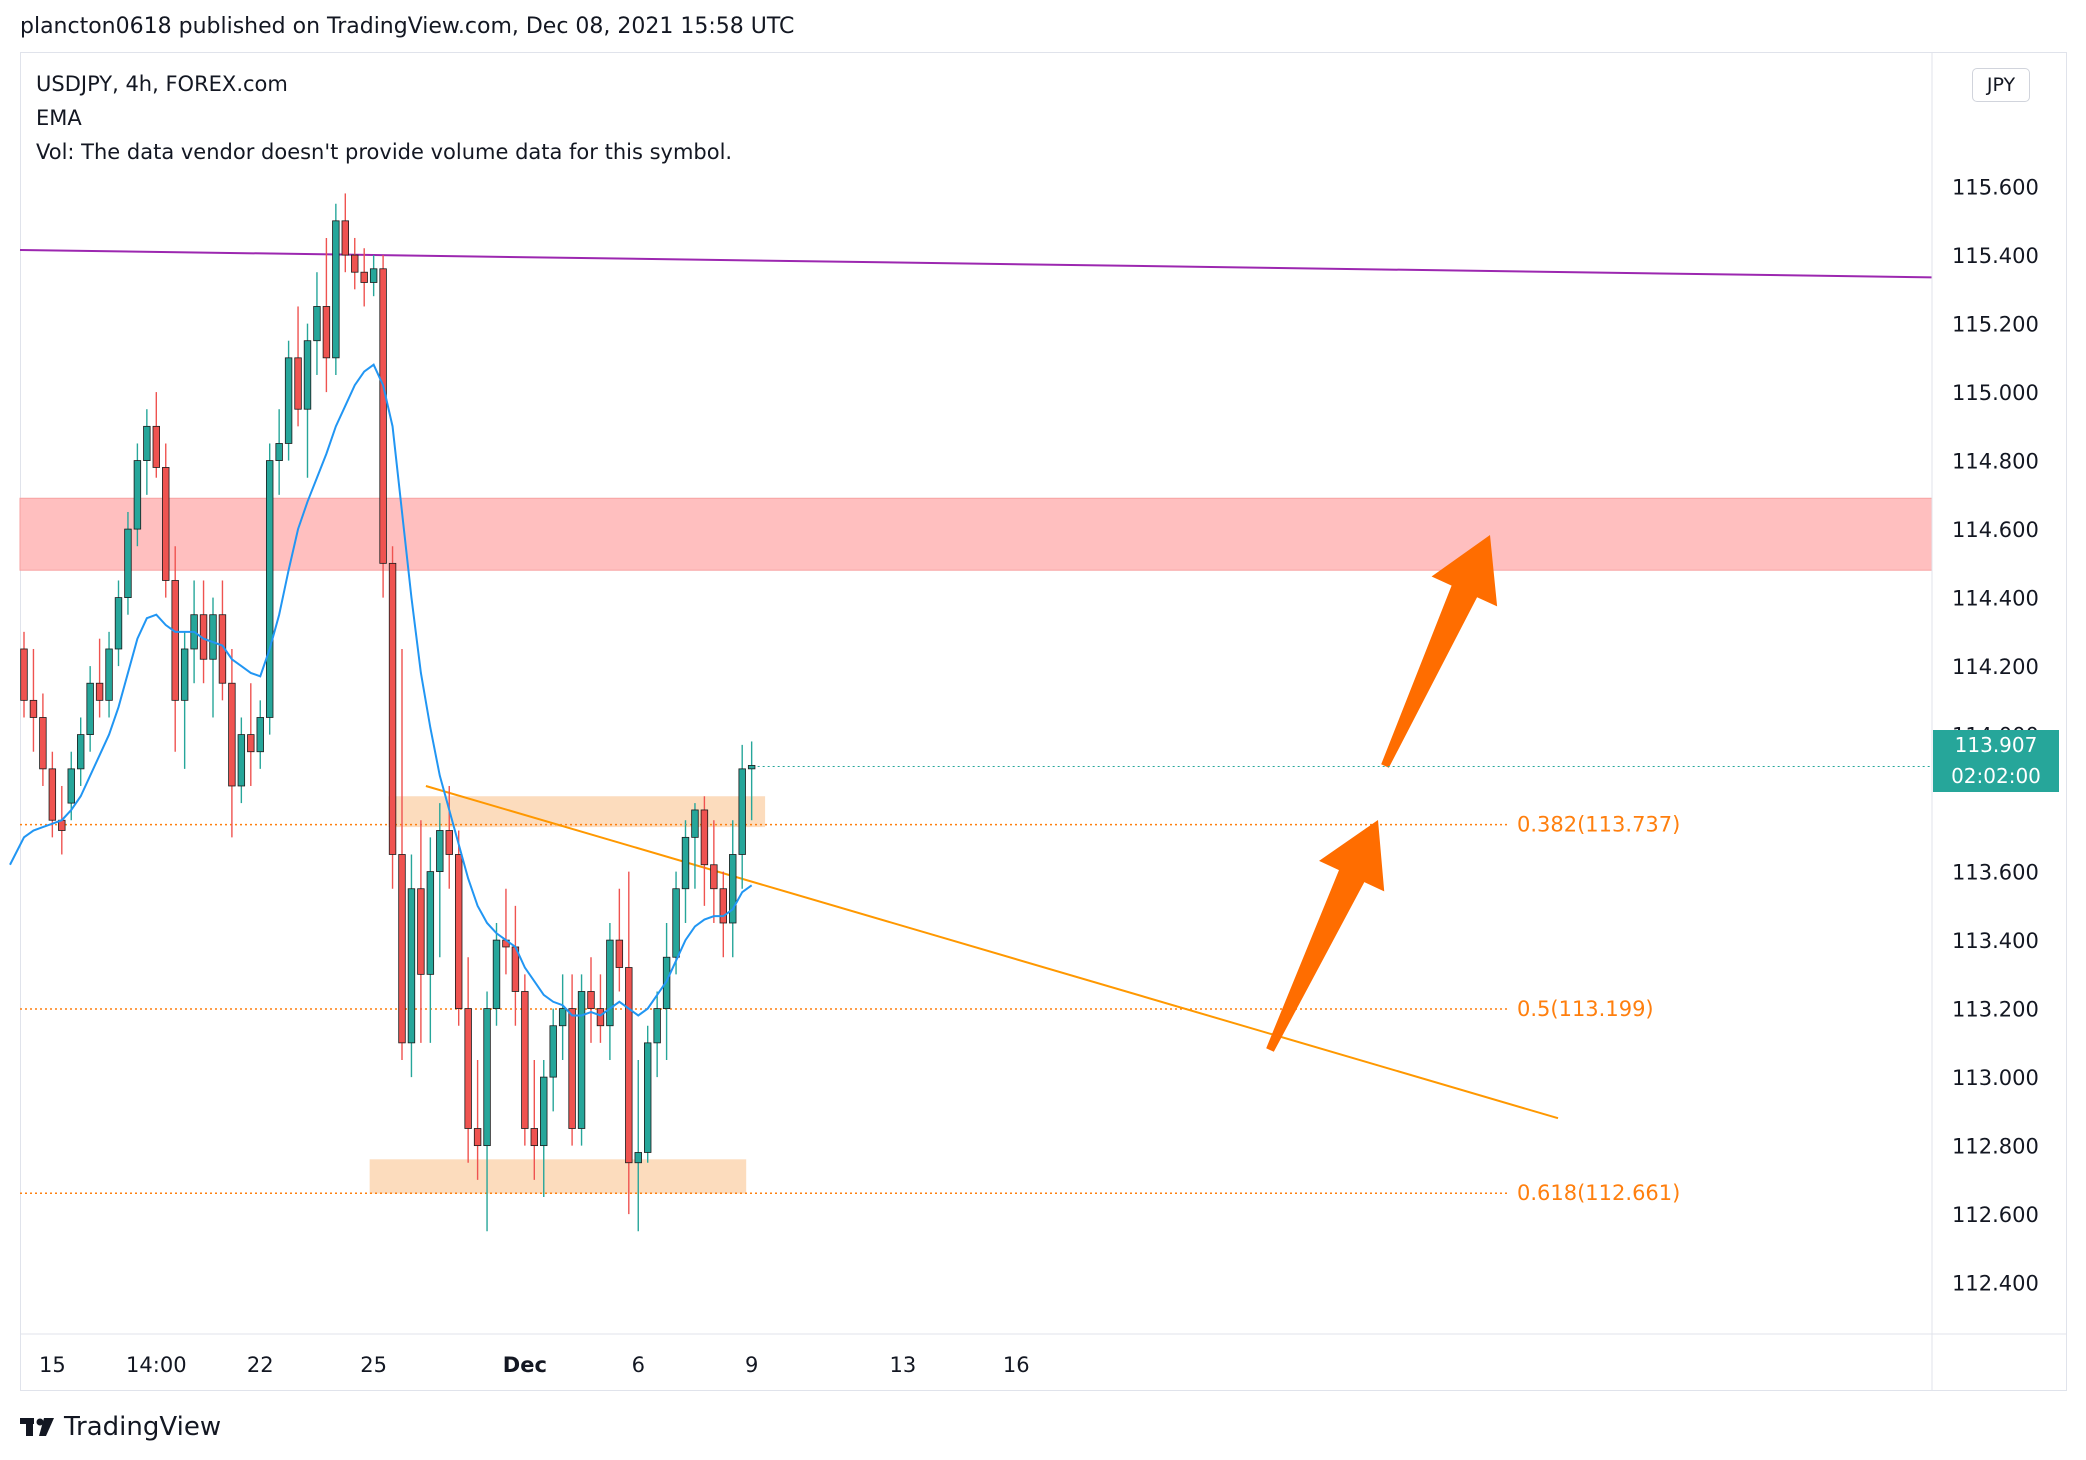 The height and width of the screenshot is (1460, 2086). Describe the element at coordinates (1382, 793) in the screenshot. I see `arrows-layer` at that location.